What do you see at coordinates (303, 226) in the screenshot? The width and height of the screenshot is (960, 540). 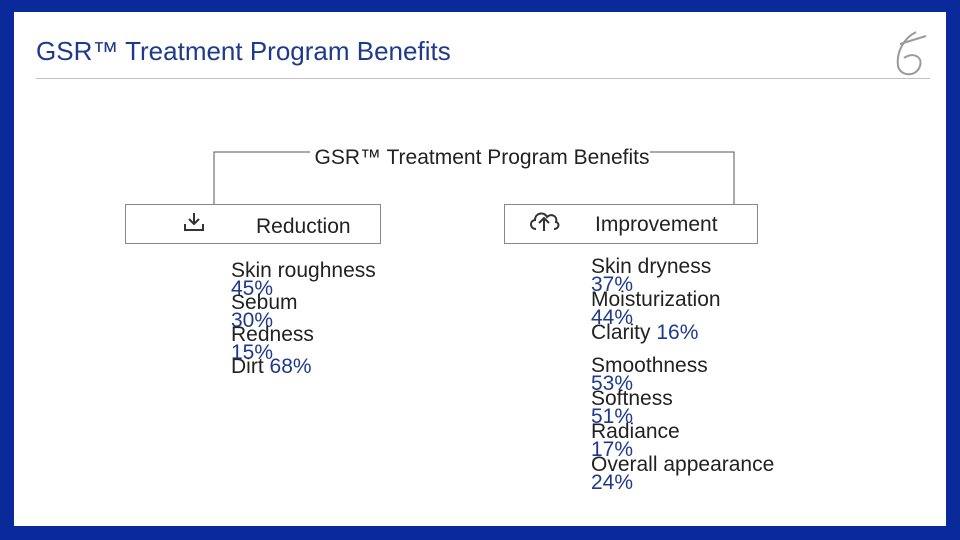 I see `reduction-label: Reduction` at bounding box center [303, 226].